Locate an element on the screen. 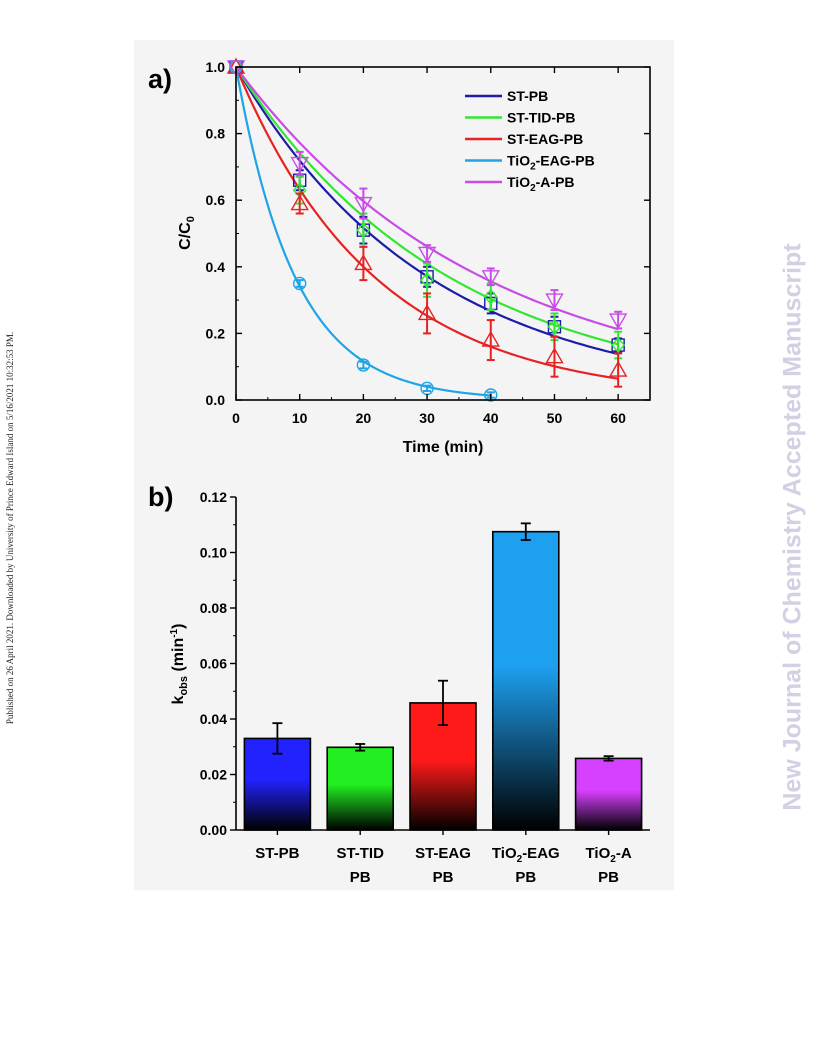  y-axis-label-close: ) is located at coordinates (178, 626).